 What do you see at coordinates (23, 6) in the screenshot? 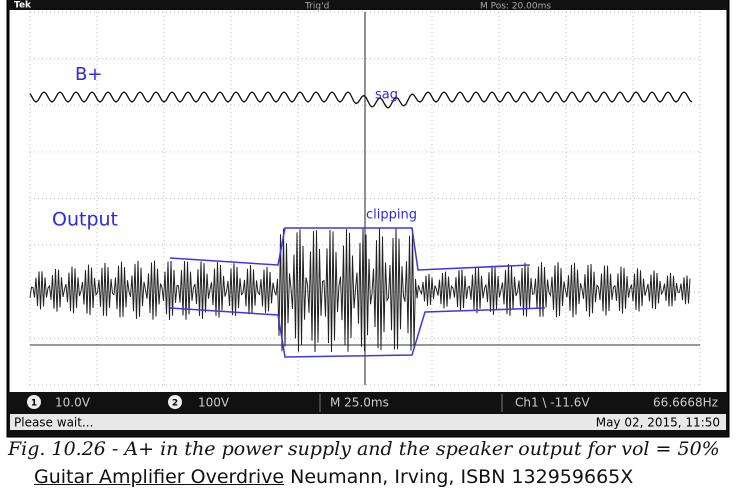
I see `brand: Tek` at bounding box center [23, 6].